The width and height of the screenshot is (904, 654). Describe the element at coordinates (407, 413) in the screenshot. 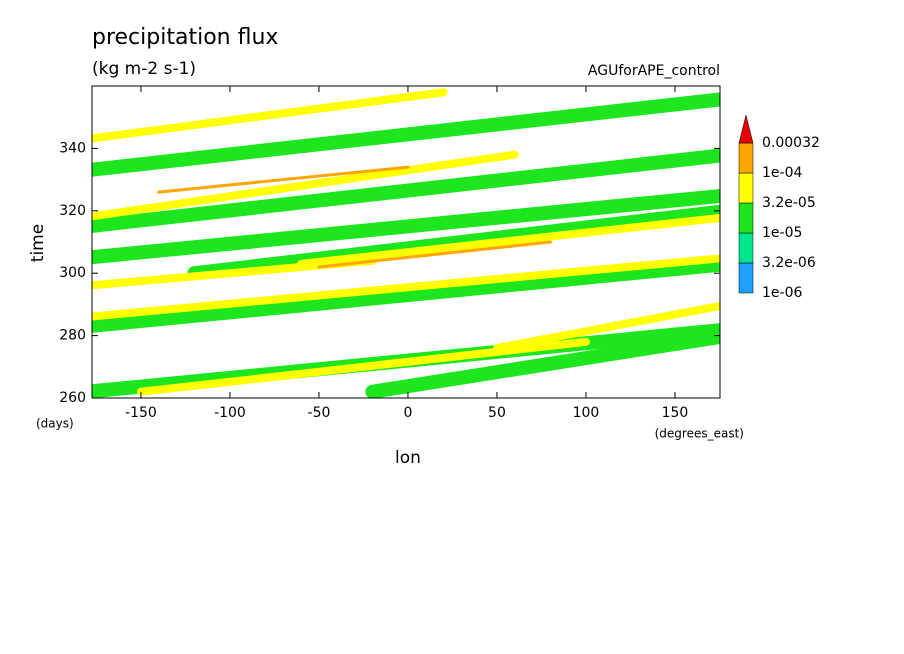

I see `x-tick-label: 0` at that location.